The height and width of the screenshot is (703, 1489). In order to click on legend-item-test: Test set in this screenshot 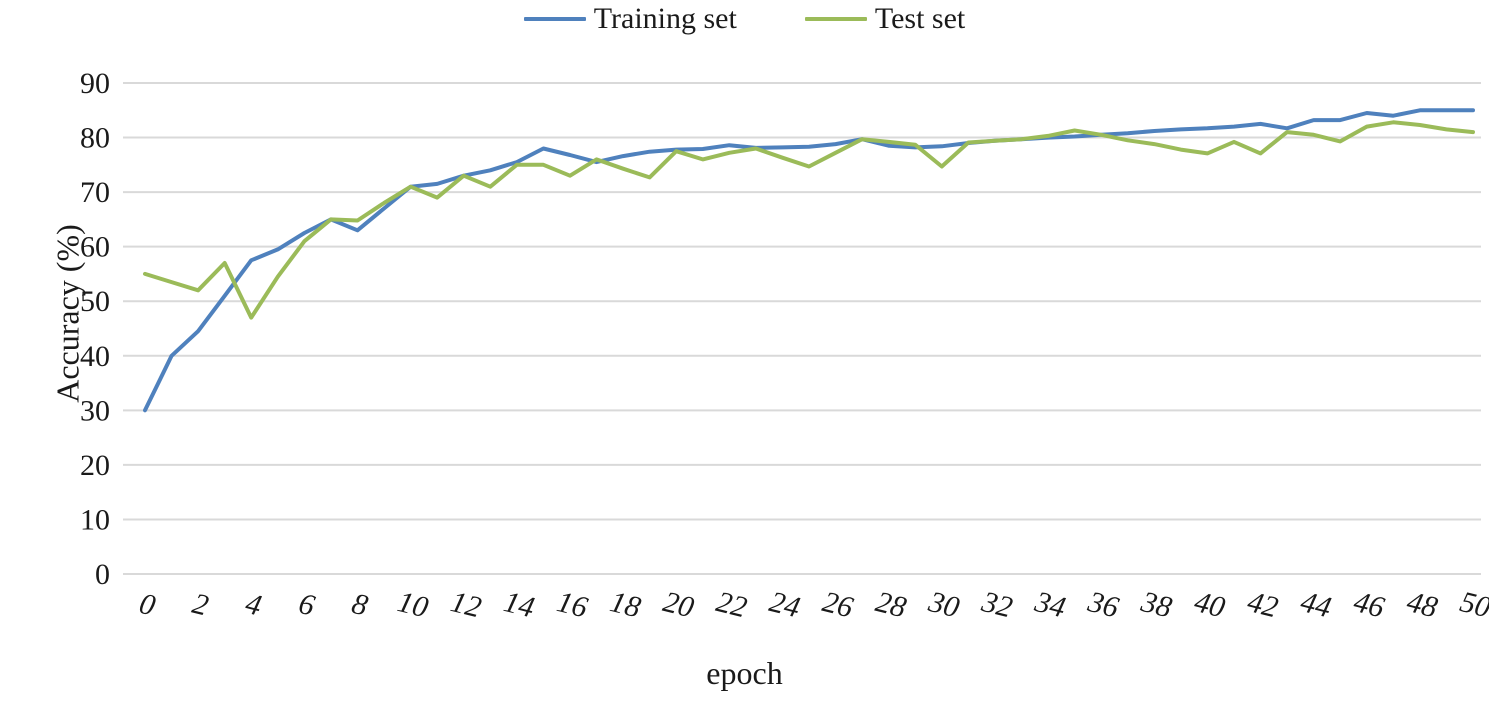, I will do `click(885, 18)`.